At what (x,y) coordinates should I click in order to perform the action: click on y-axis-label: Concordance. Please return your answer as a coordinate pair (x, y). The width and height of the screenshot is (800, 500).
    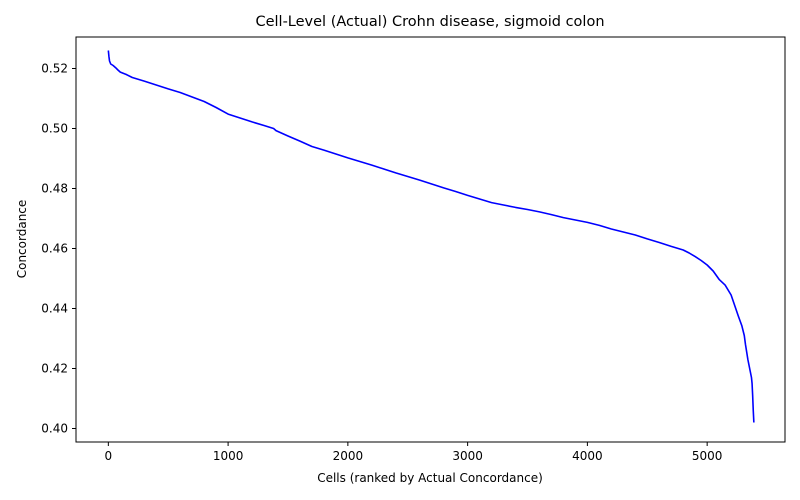
    Looking at the image, I should click on (22, 239).